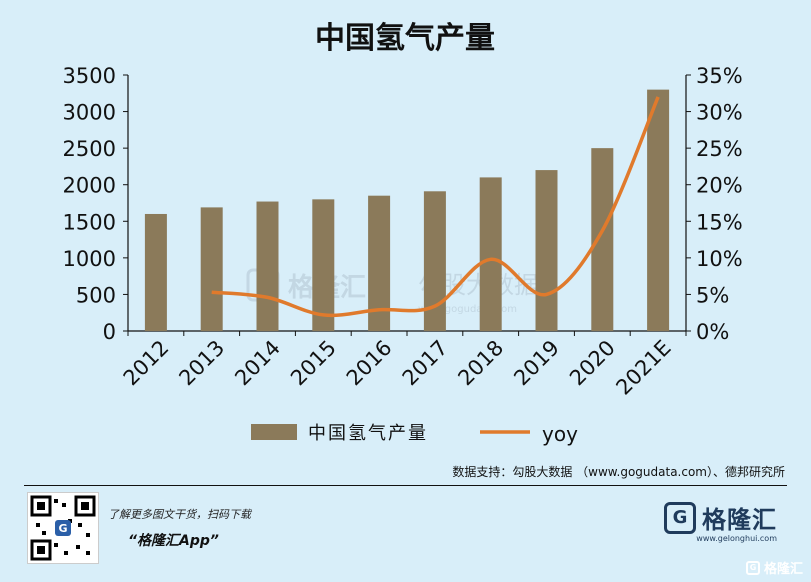 The height and width of the screenshot is (582, 811). What do you see at coordinates (719, 149) in the screenshot?
I see `y-tick-label-right: 25%` at bounding box center [719, 149].